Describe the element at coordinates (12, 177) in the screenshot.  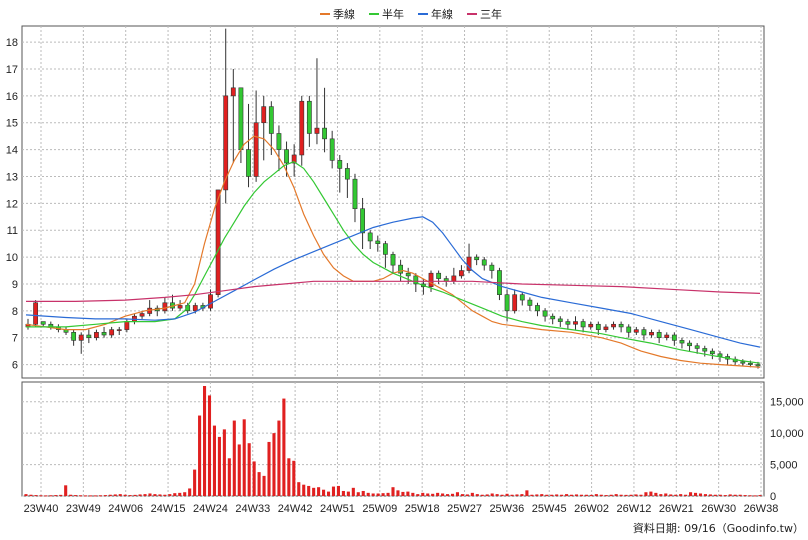
I see `y-tick-label: 13` at that location.